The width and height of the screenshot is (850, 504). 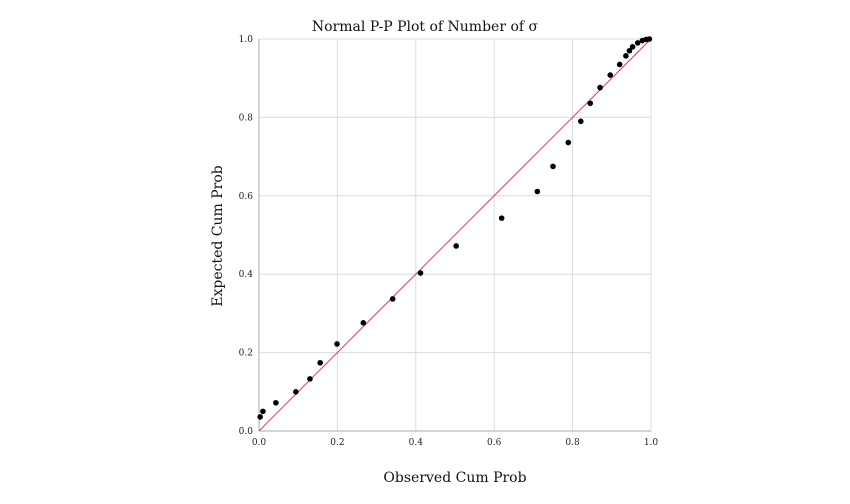 I want to click on y-tick-label: 0.6, so click(x=246, y=197).